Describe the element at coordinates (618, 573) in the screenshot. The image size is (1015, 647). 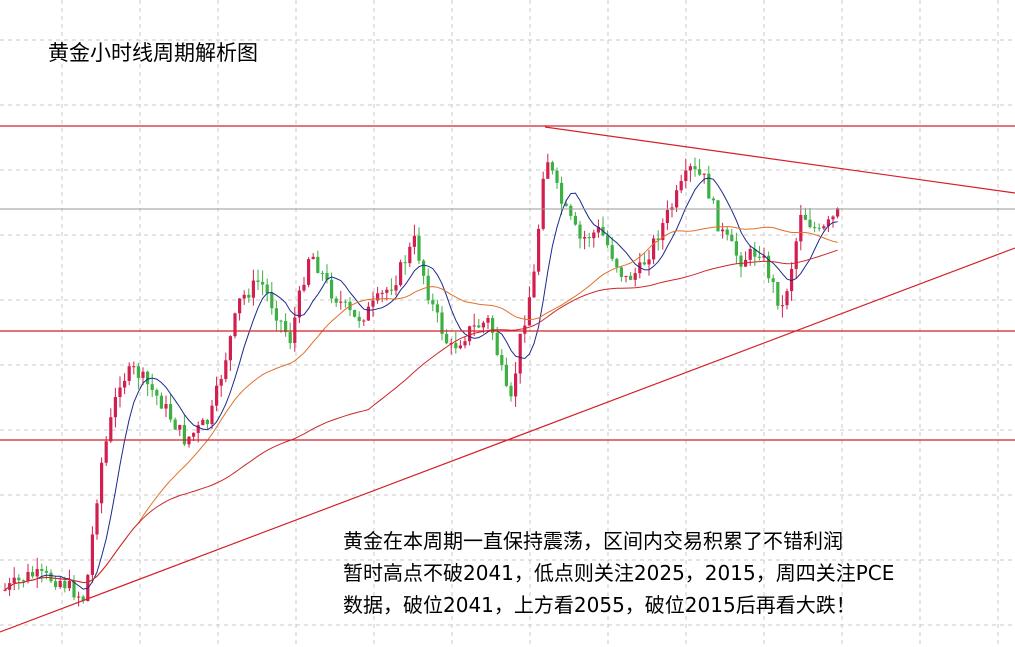
I see `annotation-line: 暂时高点不破2041，低点则关注2025，2015，周四关注PCE` at that location.